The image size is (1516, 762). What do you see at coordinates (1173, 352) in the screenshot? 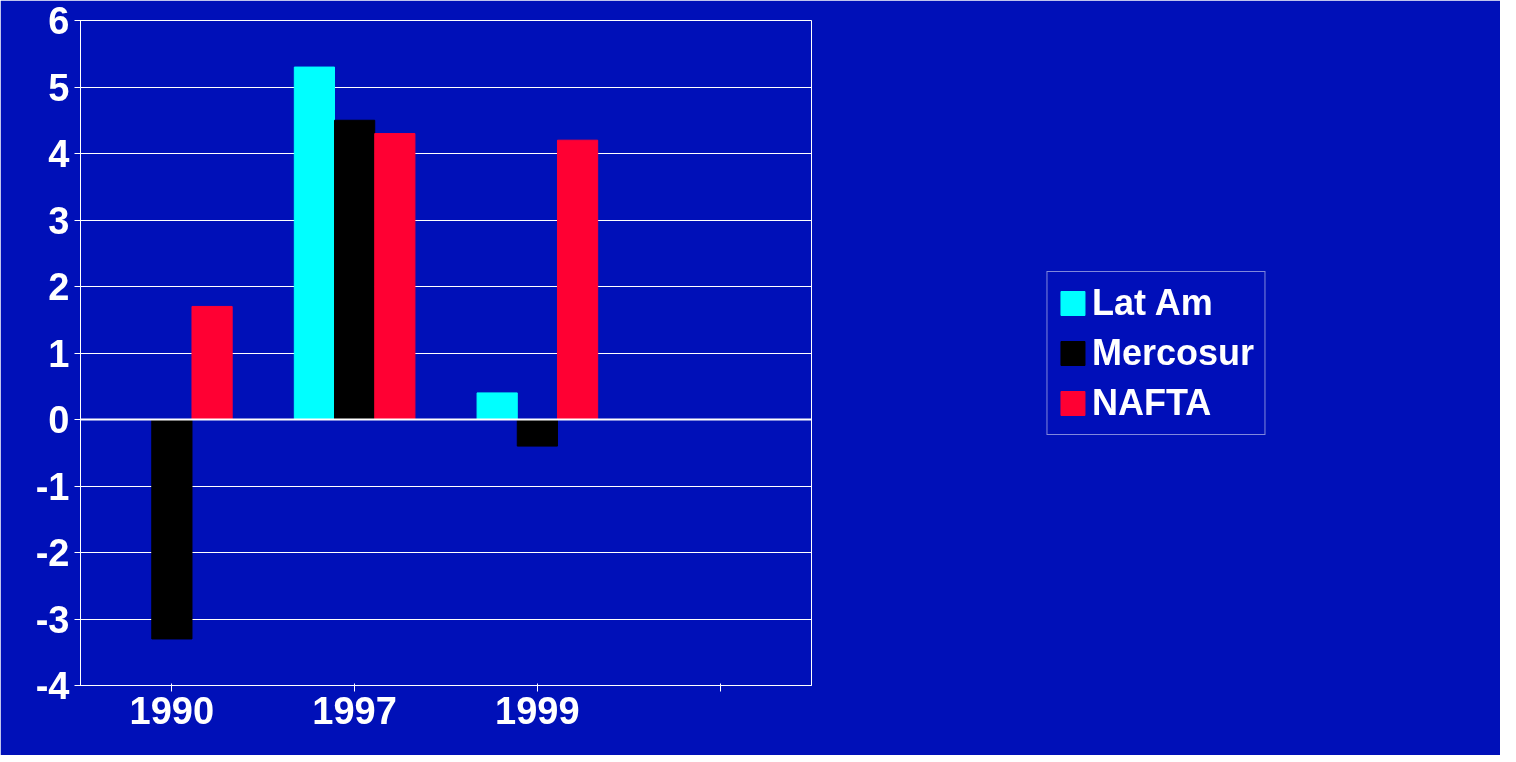
I see `legend-label: Mercosur` at bounding box center [1173, 352].